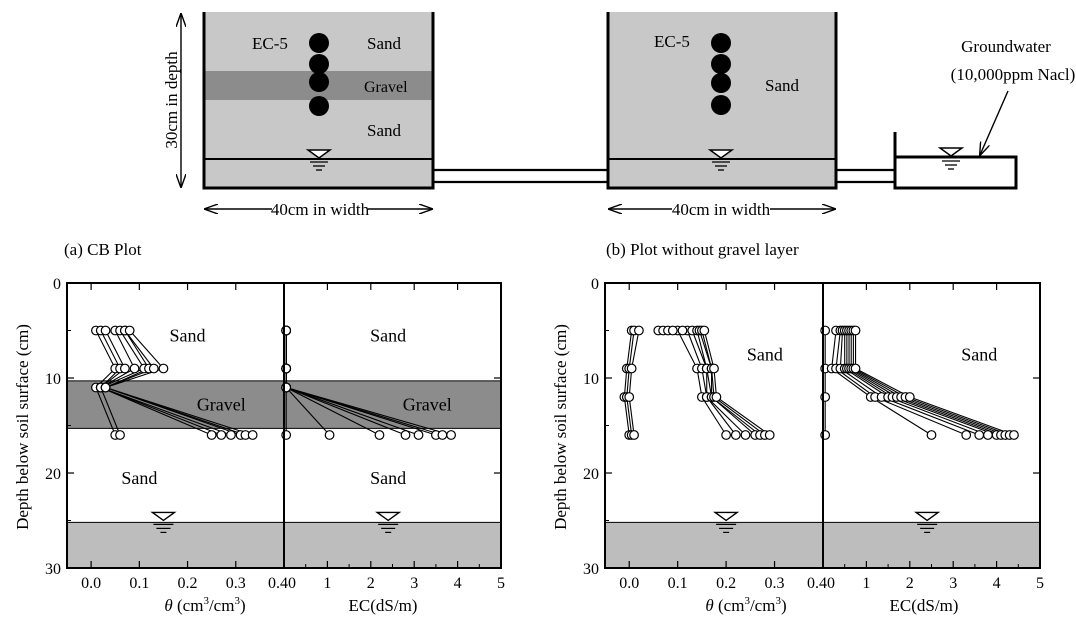  What do you see at coordinates (932, 437) in the screenshot?
I see `panel-b-ec: Sand 1 2 3 4 5 0` at bounding box center [932, 437].